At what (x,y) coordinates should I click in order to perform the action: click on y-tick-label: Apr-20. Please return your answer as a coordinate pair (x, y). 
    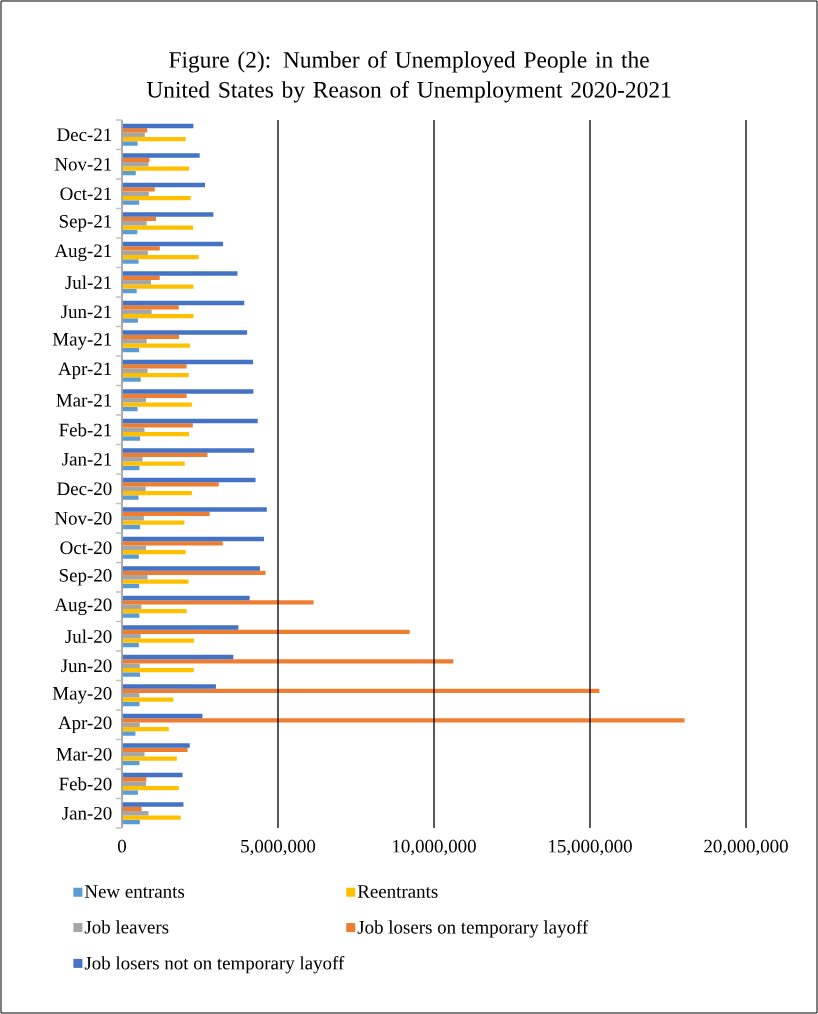
    Looking at the image, I should click on (85, 725).